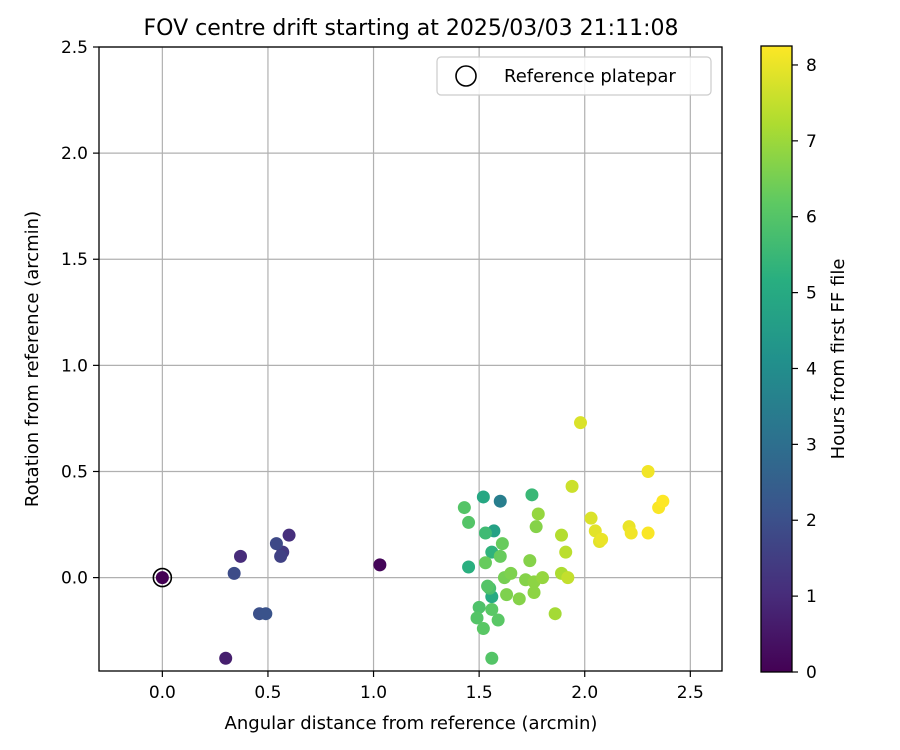 Image resolution: width=900 pixels, height=750 pixels. I want to click on colorbar-tick-label: 2, so click(811, 521).